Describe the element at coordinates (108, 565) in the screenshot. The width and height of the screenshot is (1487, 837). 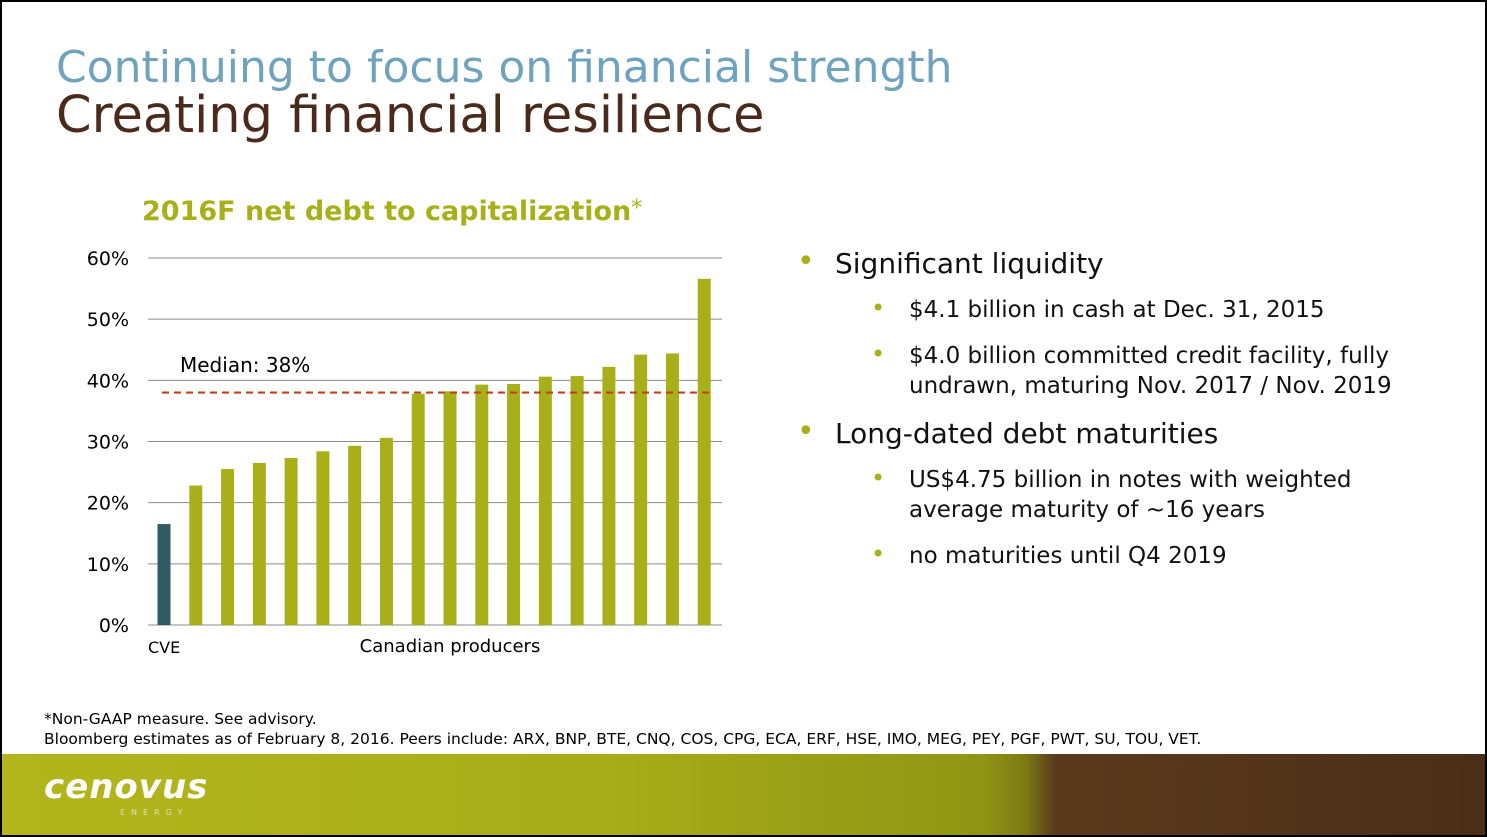
I see `y-tick-label: 10%` at that location.